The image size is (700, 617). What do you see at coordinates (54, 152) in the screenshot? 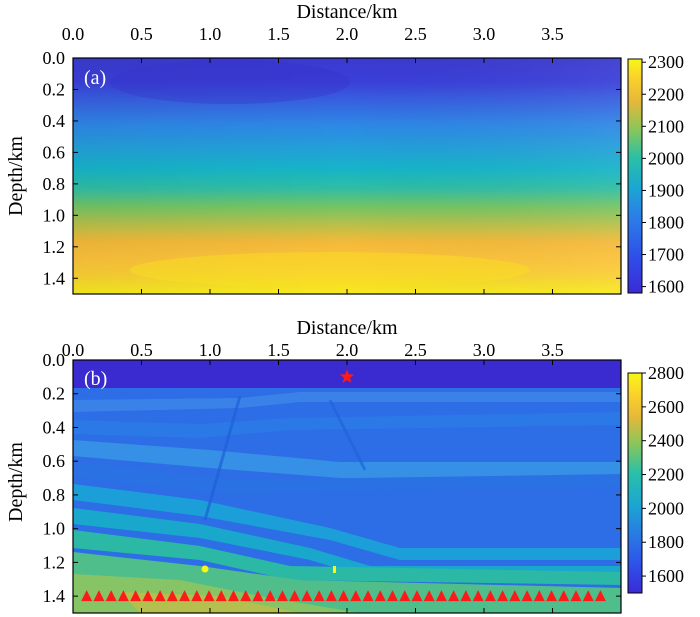
I see `y-tick-label-a: 0.6` at bounding box center [54, 152].